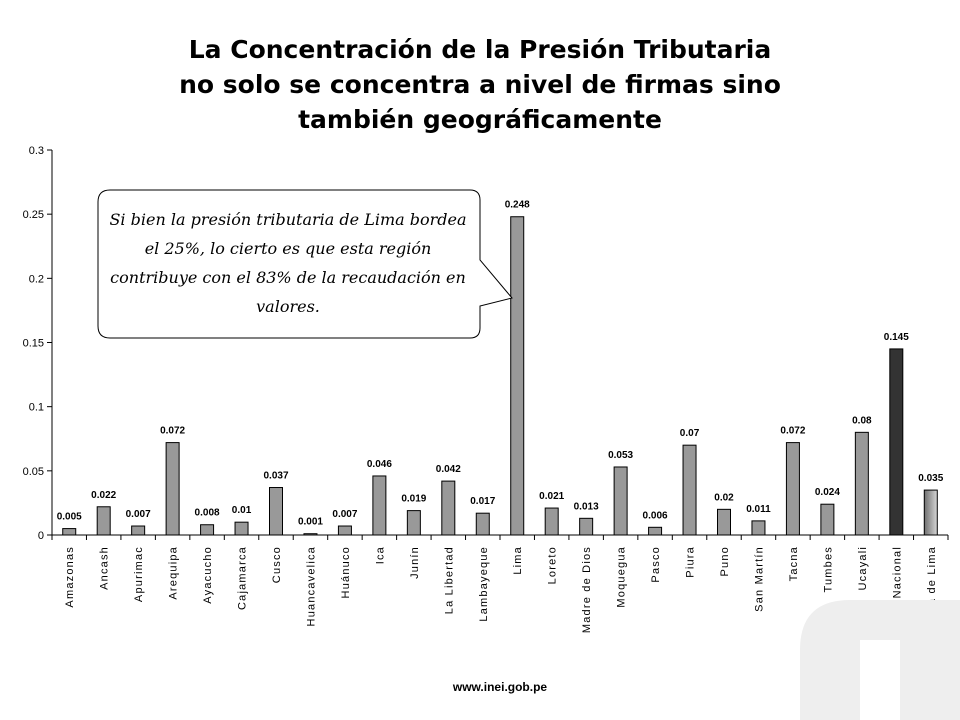  Describe the element at coordinates (482, 501) in the screenshot. I see `data-label: 0.017` at that location.